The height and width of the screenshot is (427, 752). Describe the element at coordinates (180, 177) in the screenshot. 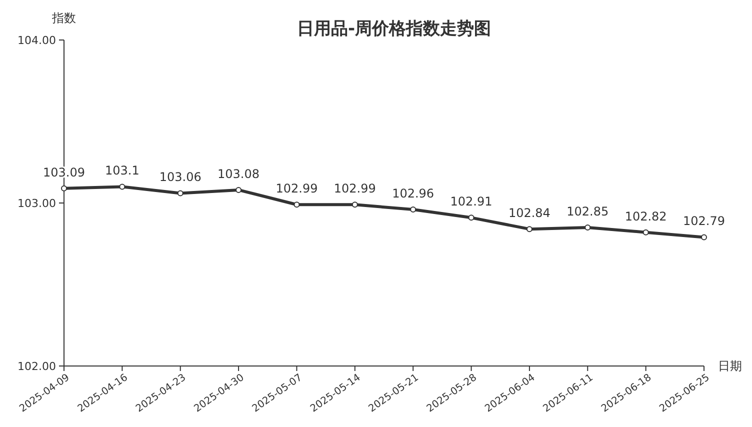

I see `data-label: 103.06` at that location.